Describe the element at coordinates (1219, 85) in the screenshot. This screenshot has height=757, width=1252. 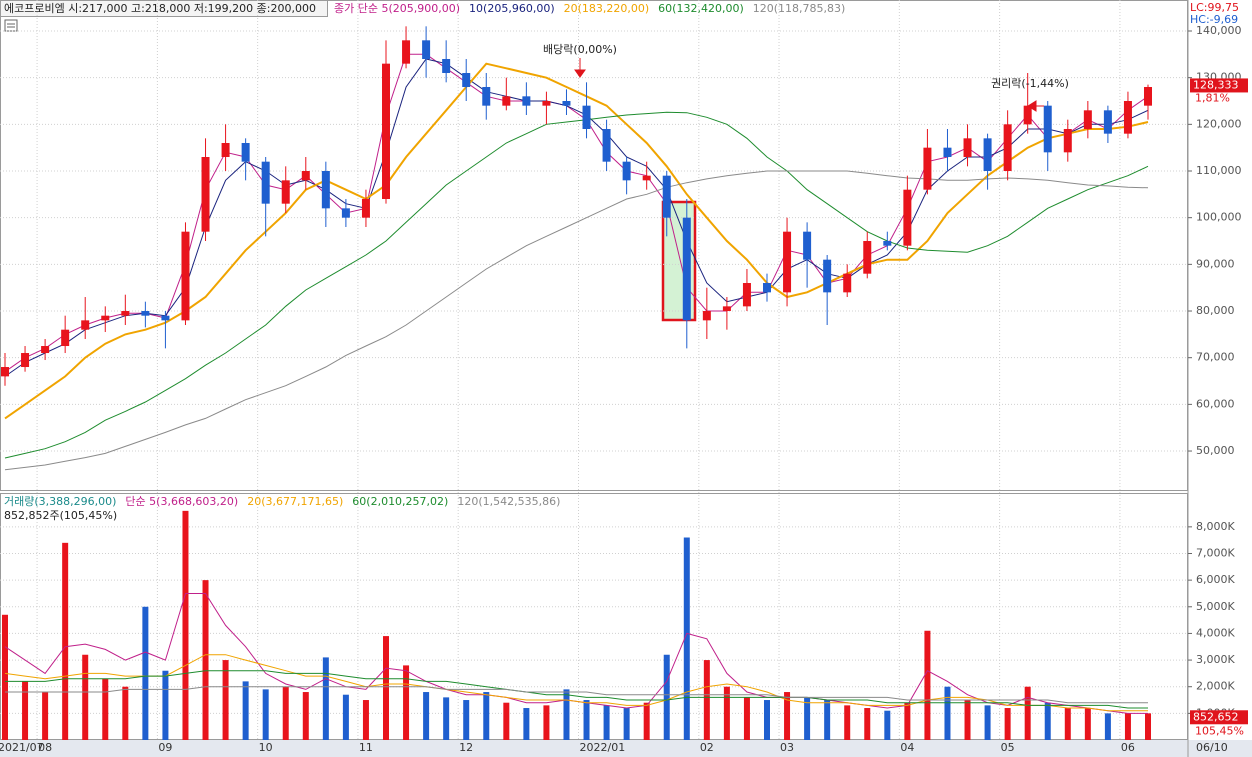
I see `last-price-box` at that location.